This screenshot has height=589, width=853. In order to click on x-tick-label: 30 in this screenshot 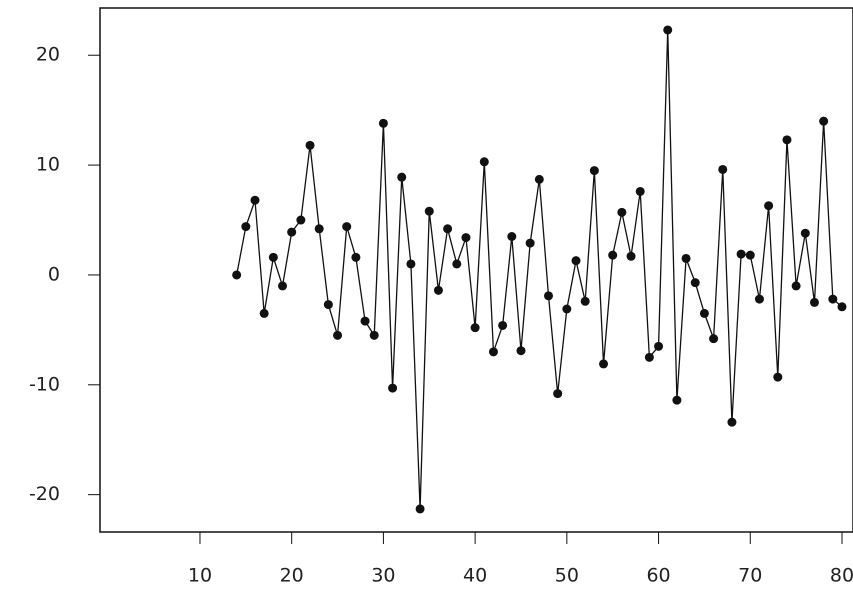, I will do `click(383, 576)`.